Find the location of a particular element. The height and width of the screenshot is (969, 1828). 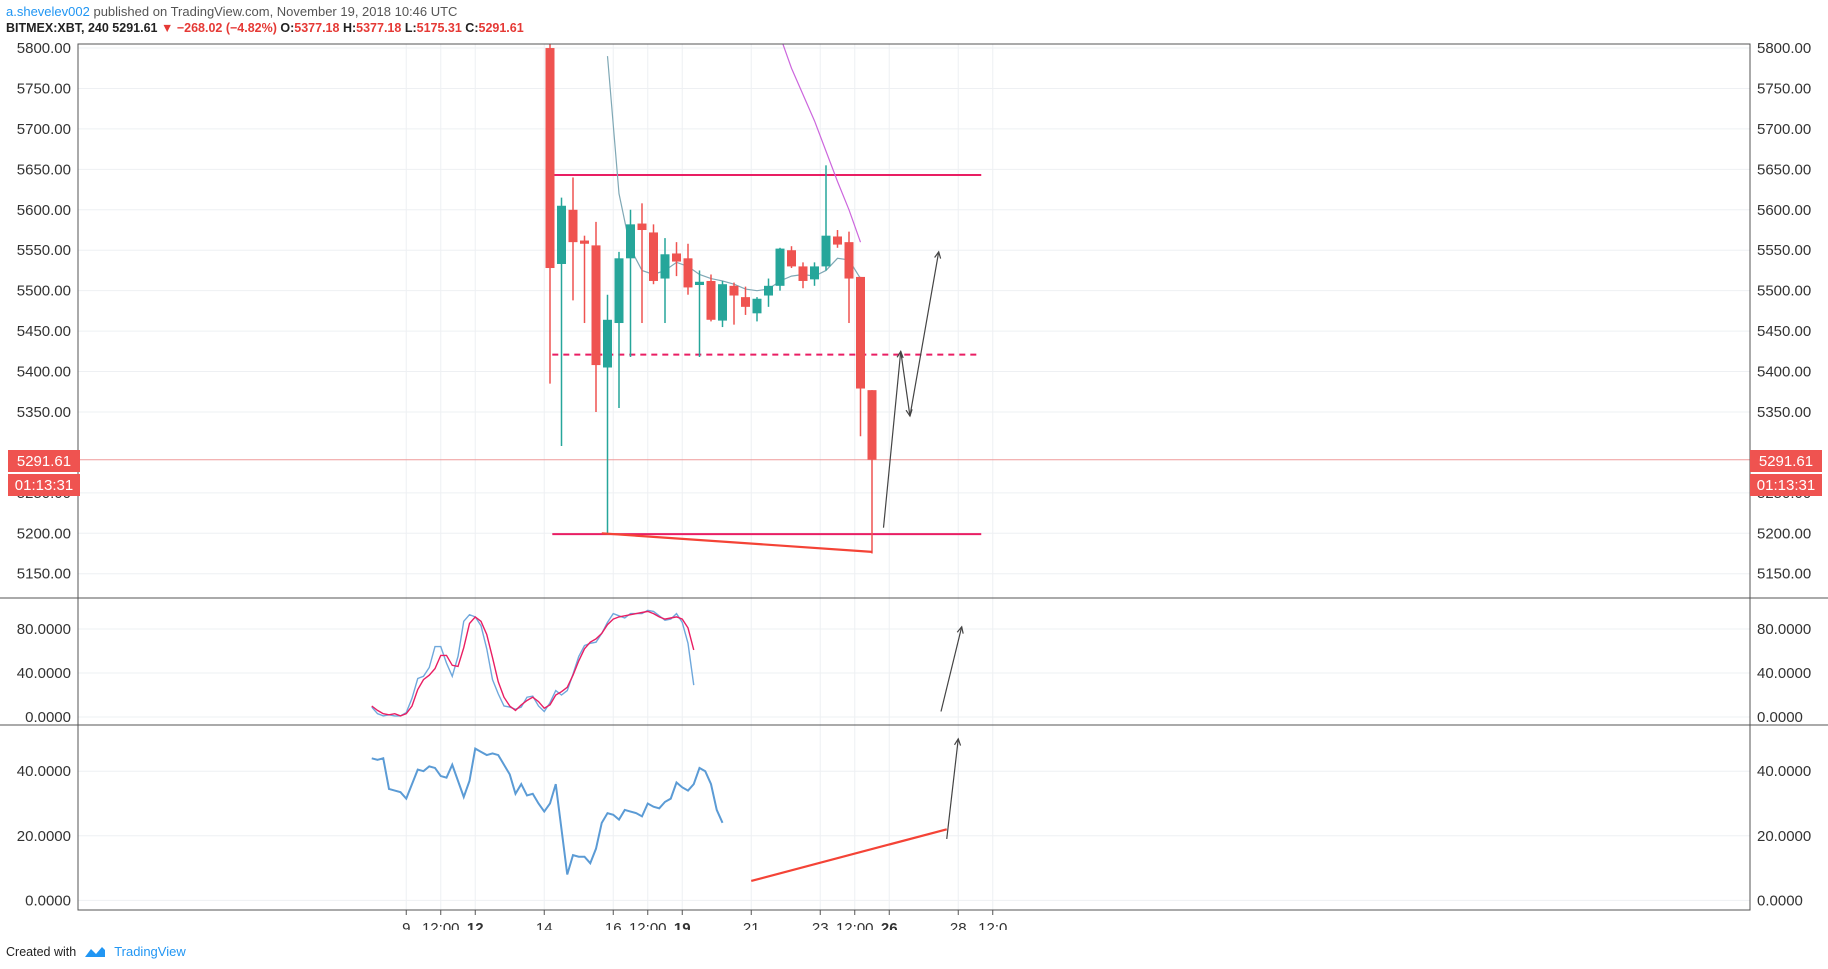

price-tick-right: 5400.00 is located at coordinates (1784, 372).